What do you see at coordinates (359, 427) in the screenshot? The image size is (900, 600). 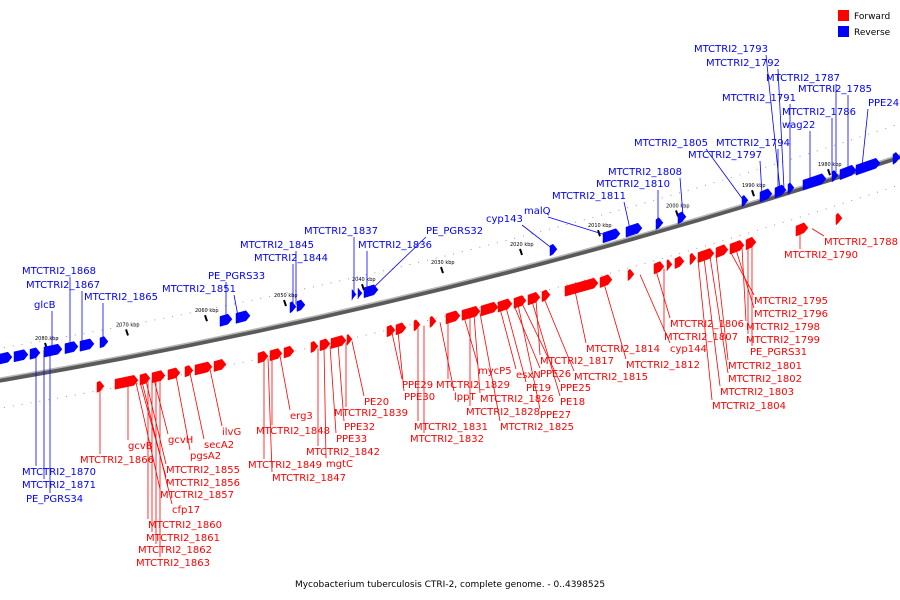 I see `gene-label-ppe32: PPE32` at bounding box center [359, 427].